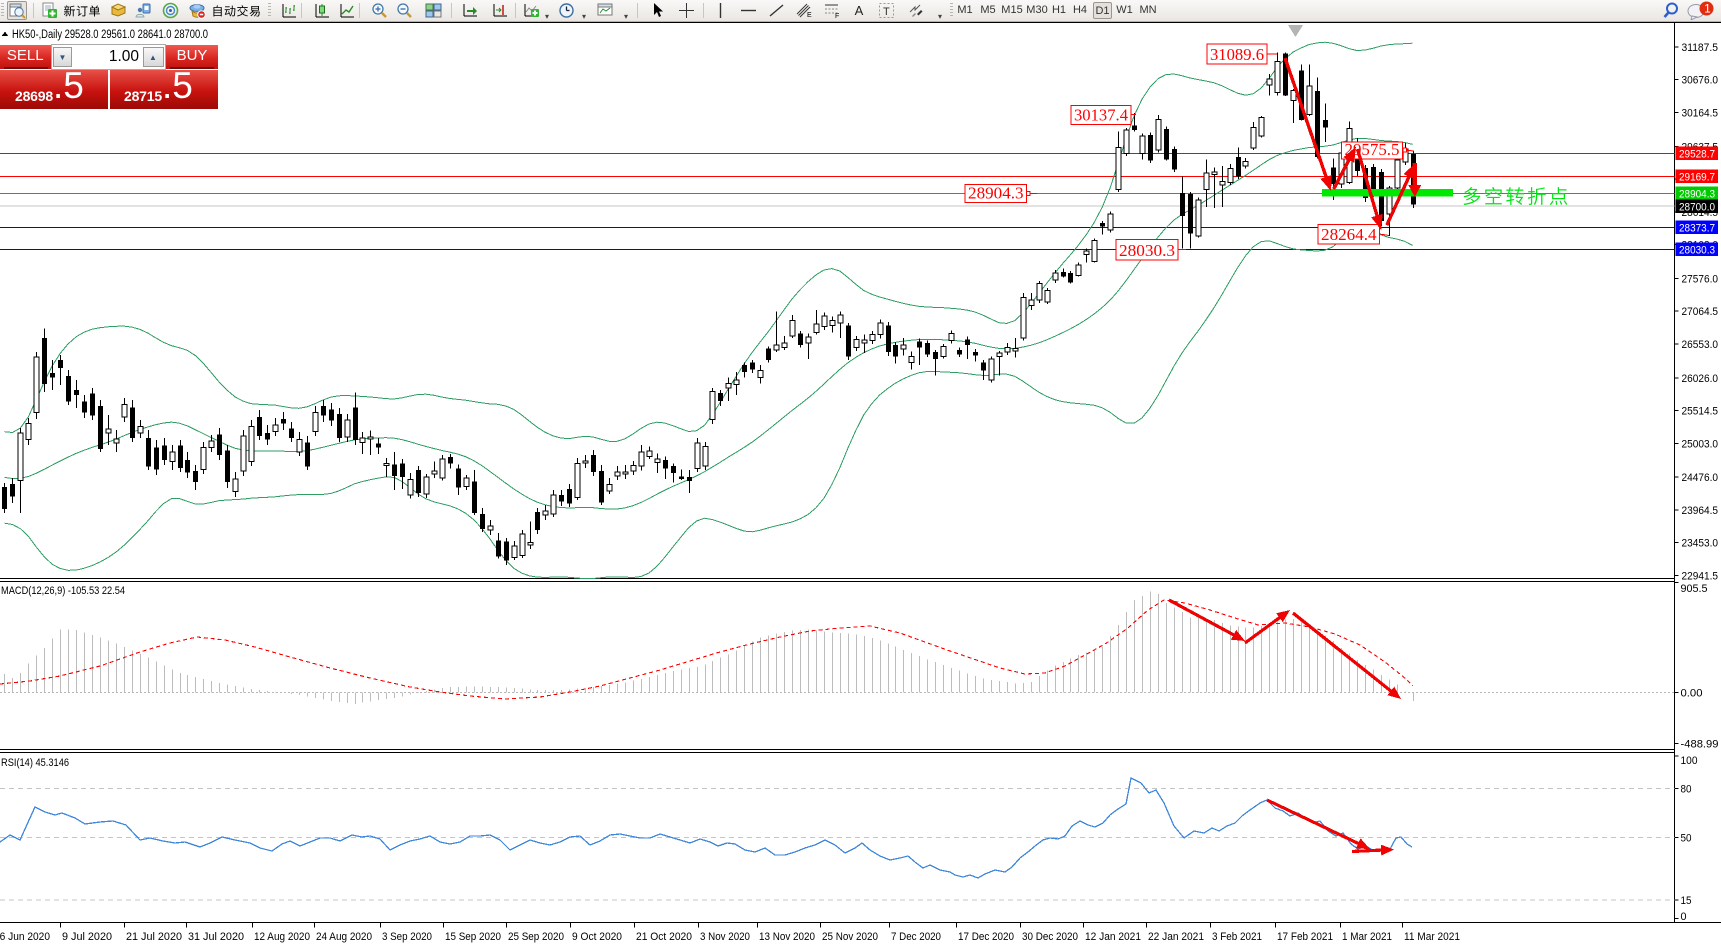 This screenshot has width=1721, height=947. Describe the element at coordinates (1700, 114) in the screenshot. I see `svg-text: 30164.5` at that location.